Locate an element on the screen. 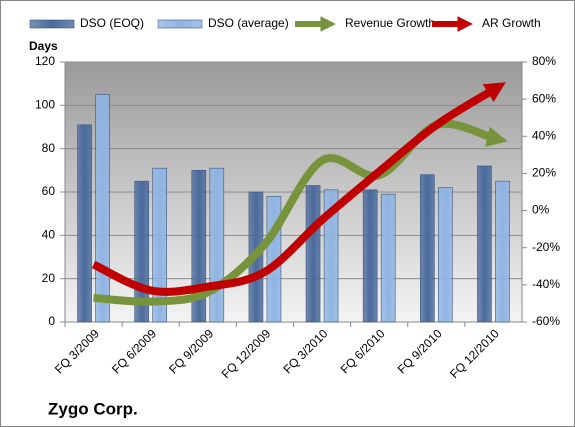  y2-tick-label: -60% is located at coordinates (546, 321).